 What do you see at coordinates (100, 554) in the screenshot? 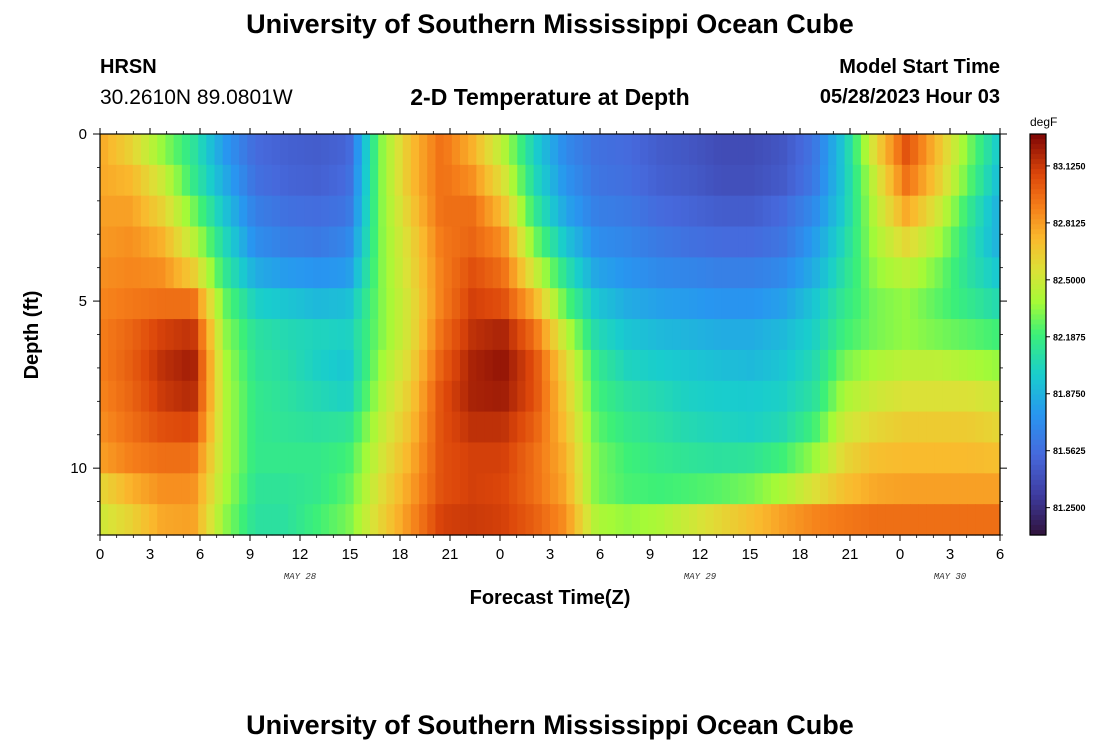
I see `x-tick-label: 0` at bounding box center [100, 554].